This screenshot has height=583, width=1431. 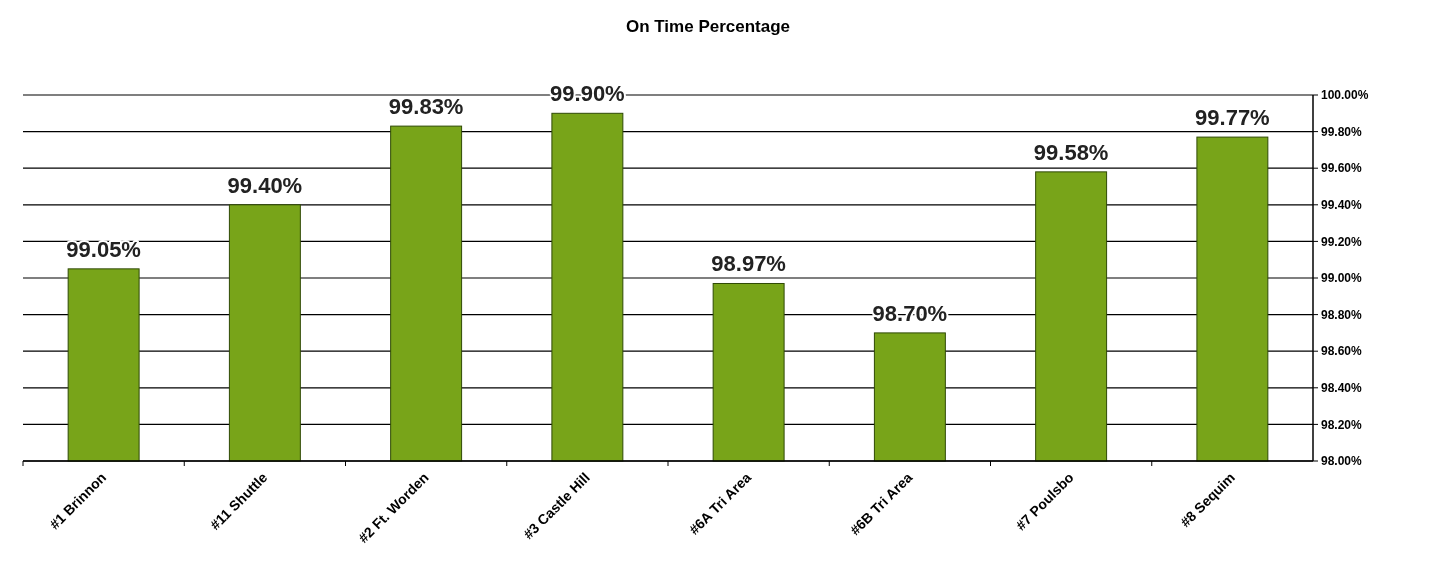 What do you see at coordinates (103, 249) in the screenshot?
I see `data-label: 99.05%` at bounding box center [103, 249].